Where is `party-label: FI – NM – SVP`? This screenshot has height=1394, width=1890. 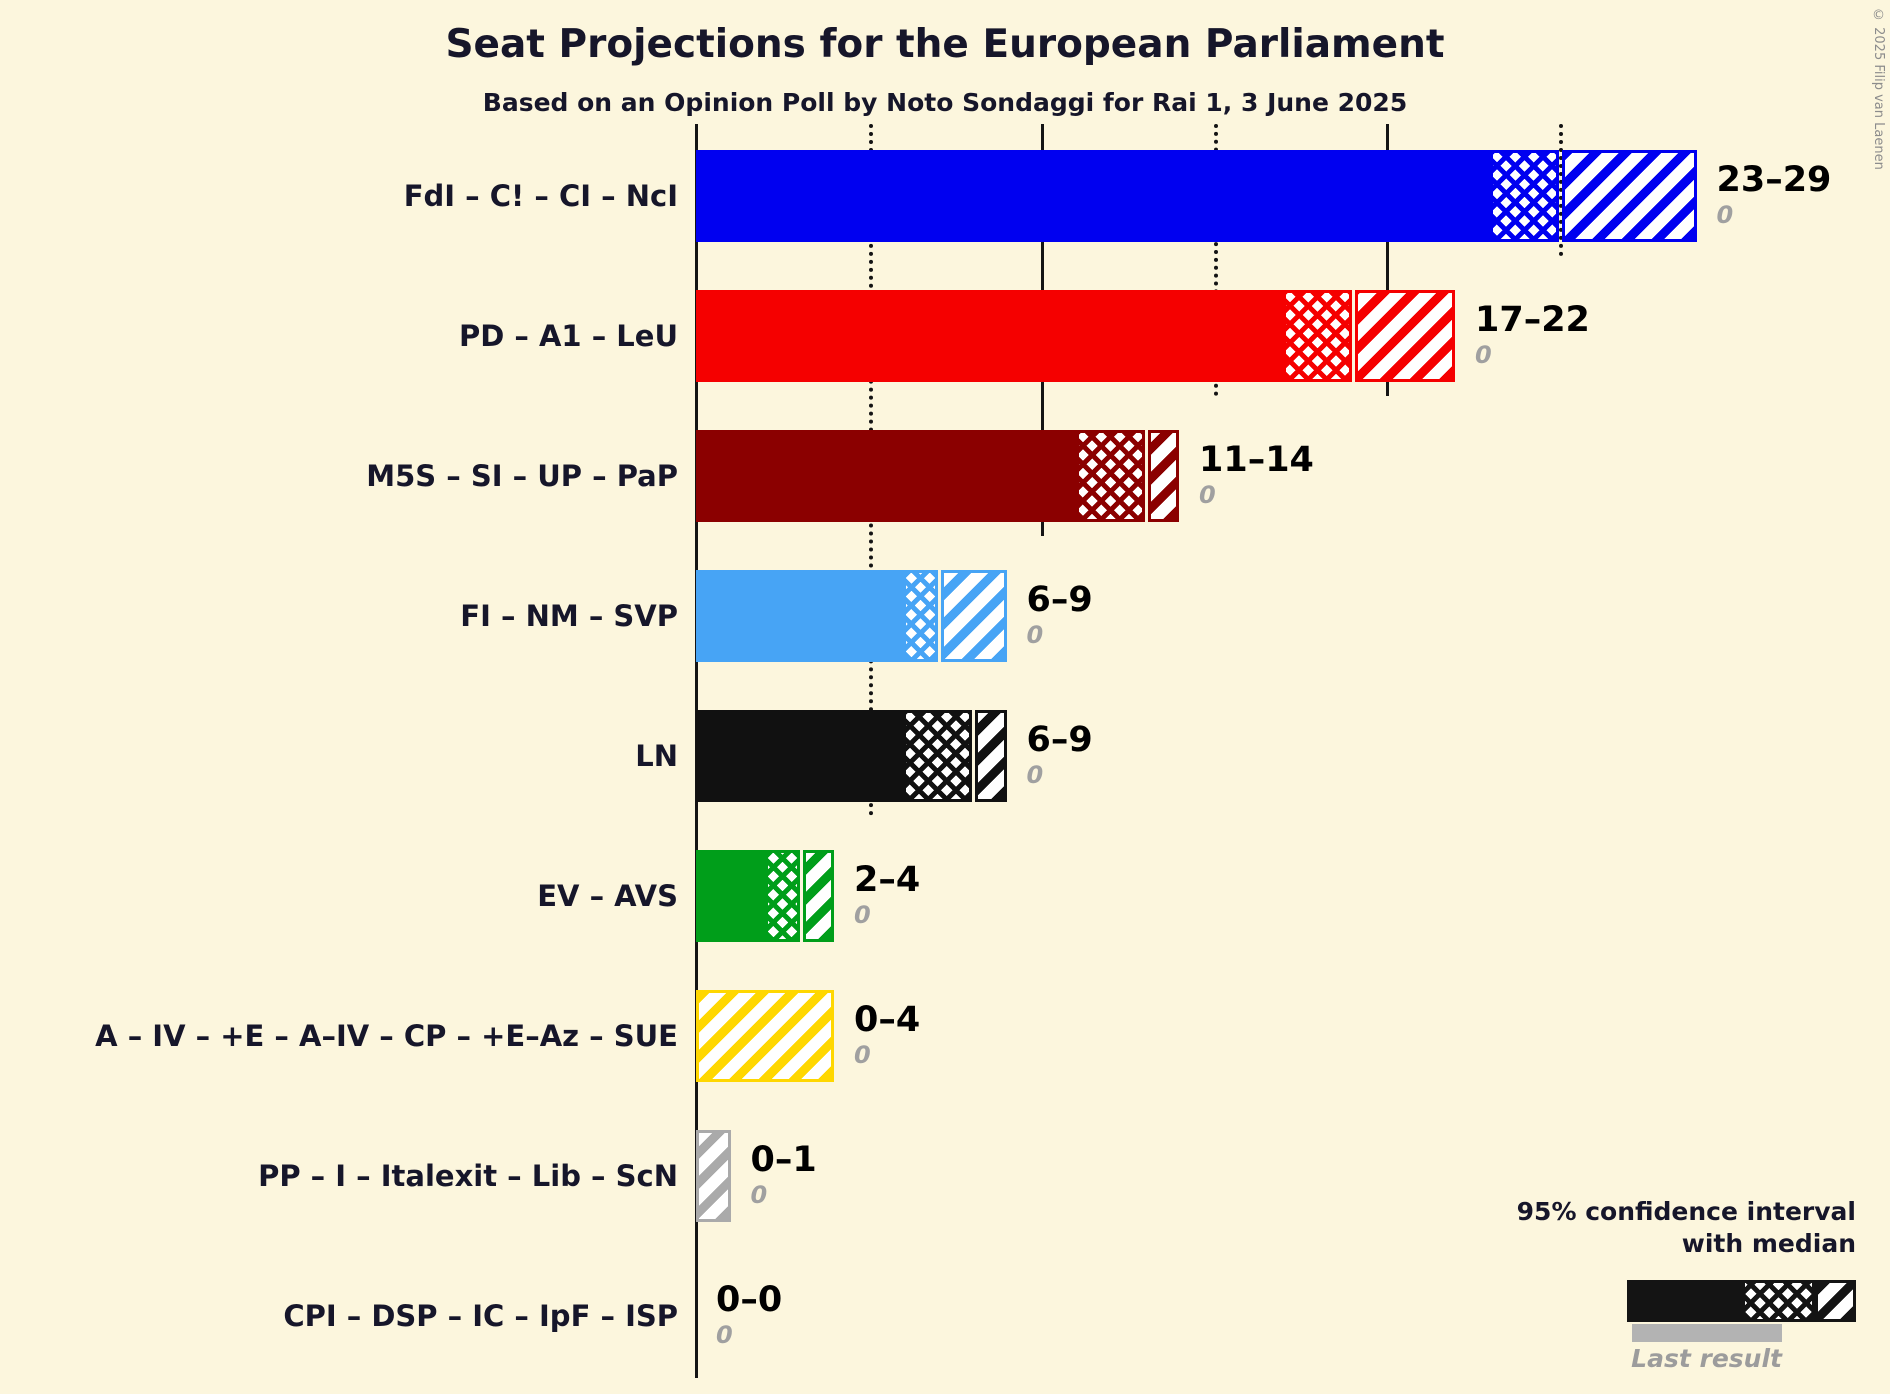
party-label: FI – NM – SVP is located at coordinates (569, 616).